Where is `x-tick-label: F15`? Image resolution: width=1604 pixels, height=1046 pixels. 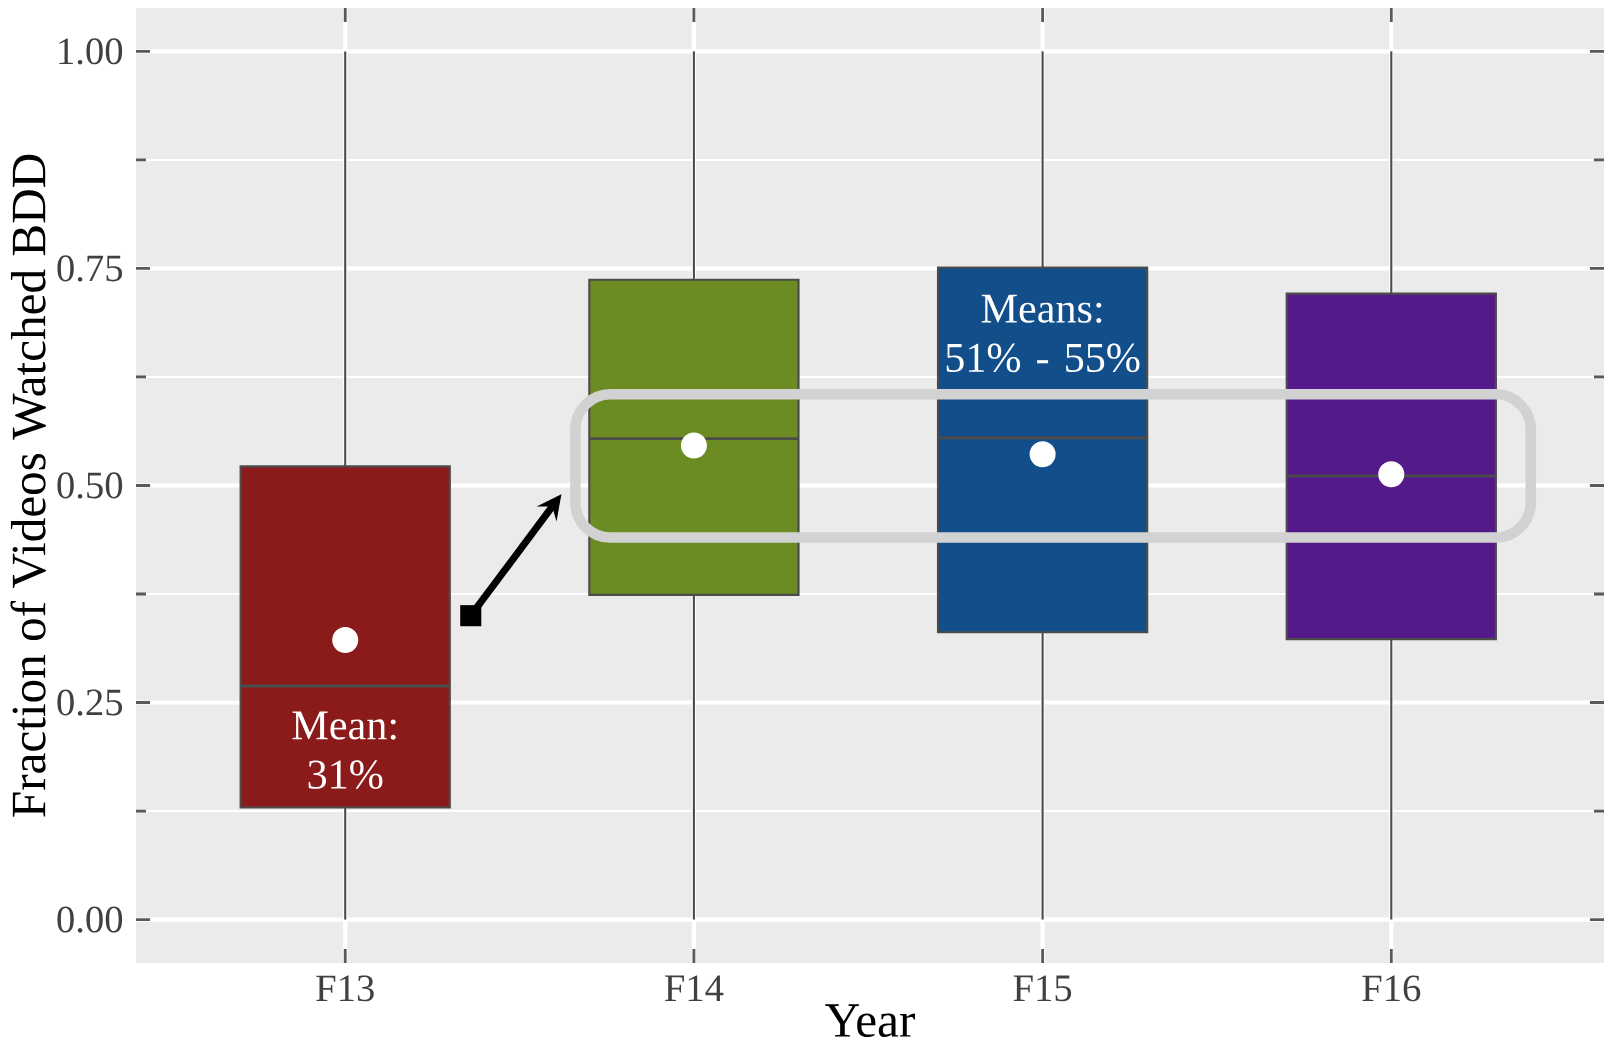
x-tick-label: F15 is located at coordinates (1042, 988).